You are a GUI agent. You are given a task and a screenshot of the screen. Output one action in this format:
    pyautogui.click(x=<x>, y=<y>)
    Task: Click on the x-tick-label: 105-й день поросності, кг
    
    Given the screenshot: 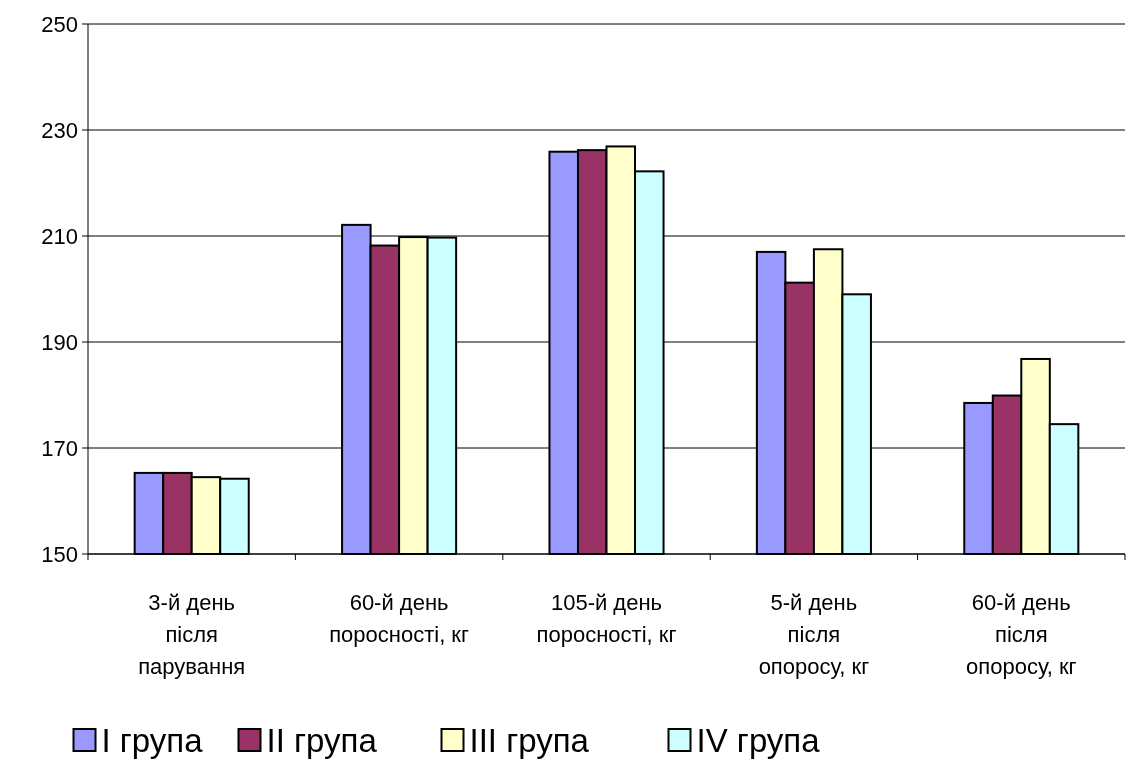 What is the action you would take?
    pyautogui.click(x=606, y=618)
    